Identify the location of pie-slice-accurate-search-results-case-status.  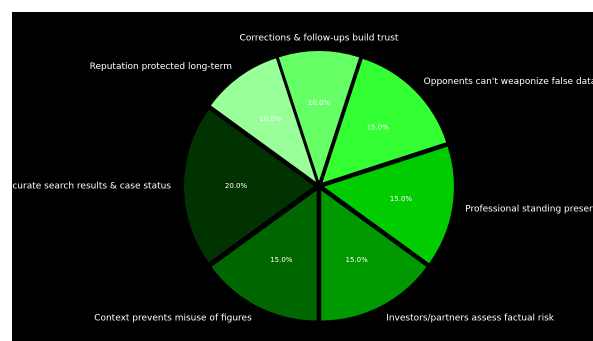
(248, 186).